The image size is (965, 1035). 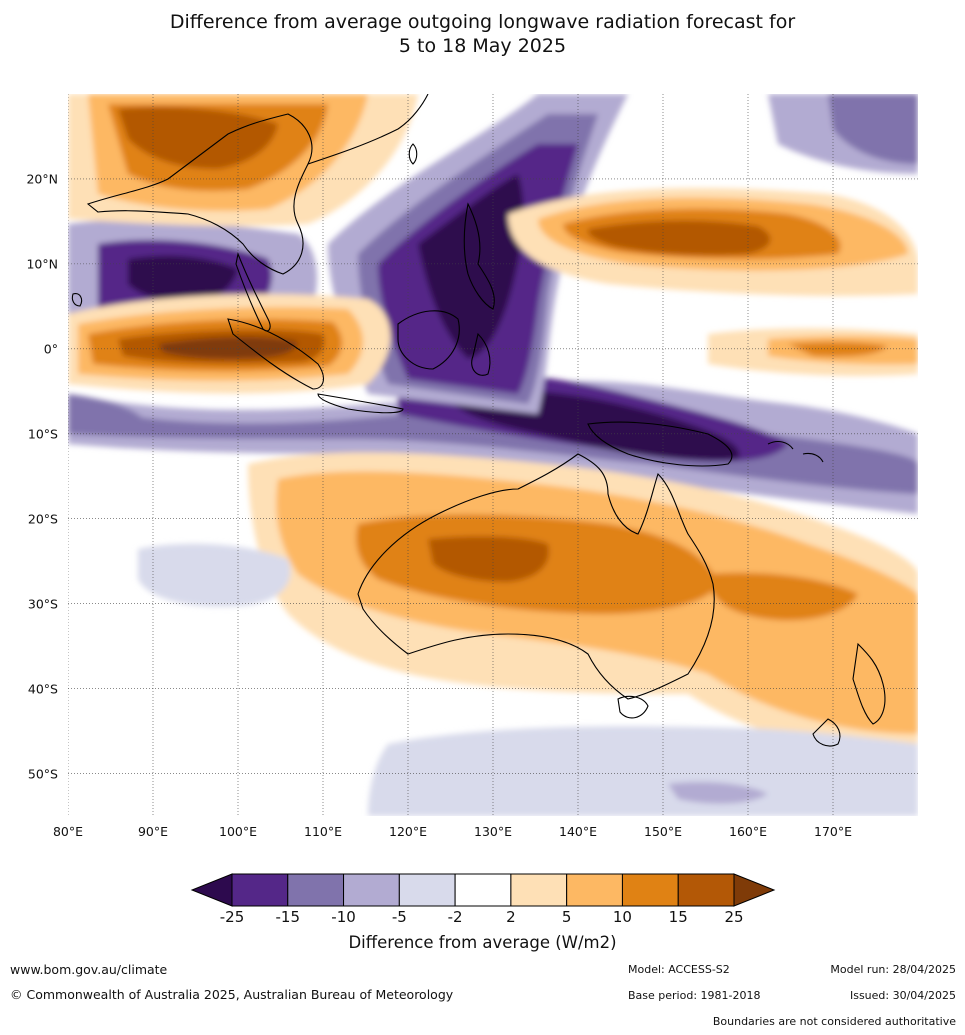 I want to click on solomon-islands-coastline, so click(x=795, y=451).